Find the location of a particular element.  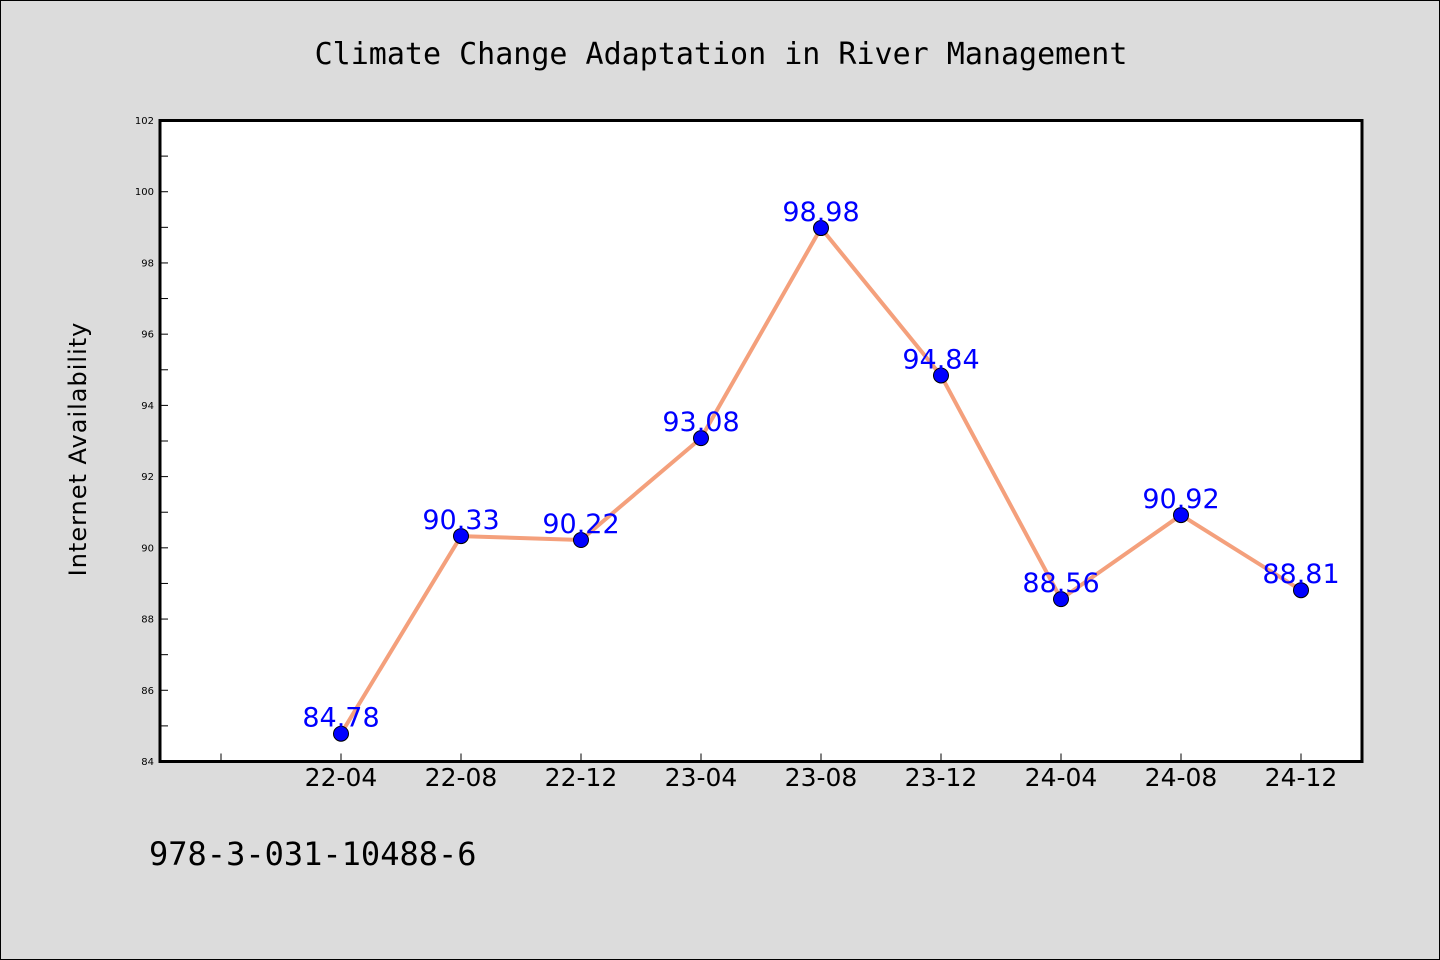

data-label: 94.84 is located at coordinates (940, 359).